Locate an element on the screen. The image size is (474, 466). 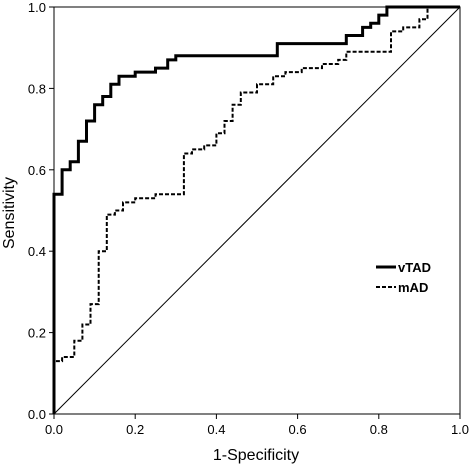
y-tick-label: 0.2 is located at coordinates (37, 333).